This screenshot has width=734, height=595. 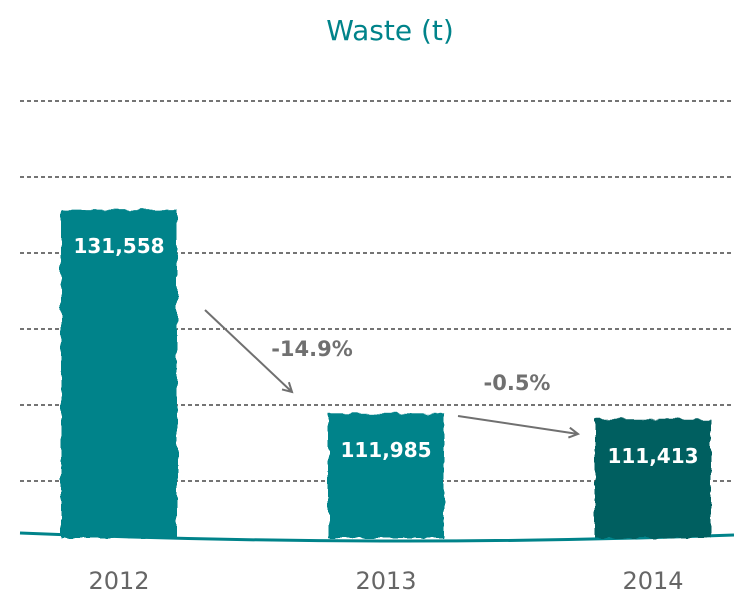 I want to click on annotation: -14.9%, so click(x=312, y=349).